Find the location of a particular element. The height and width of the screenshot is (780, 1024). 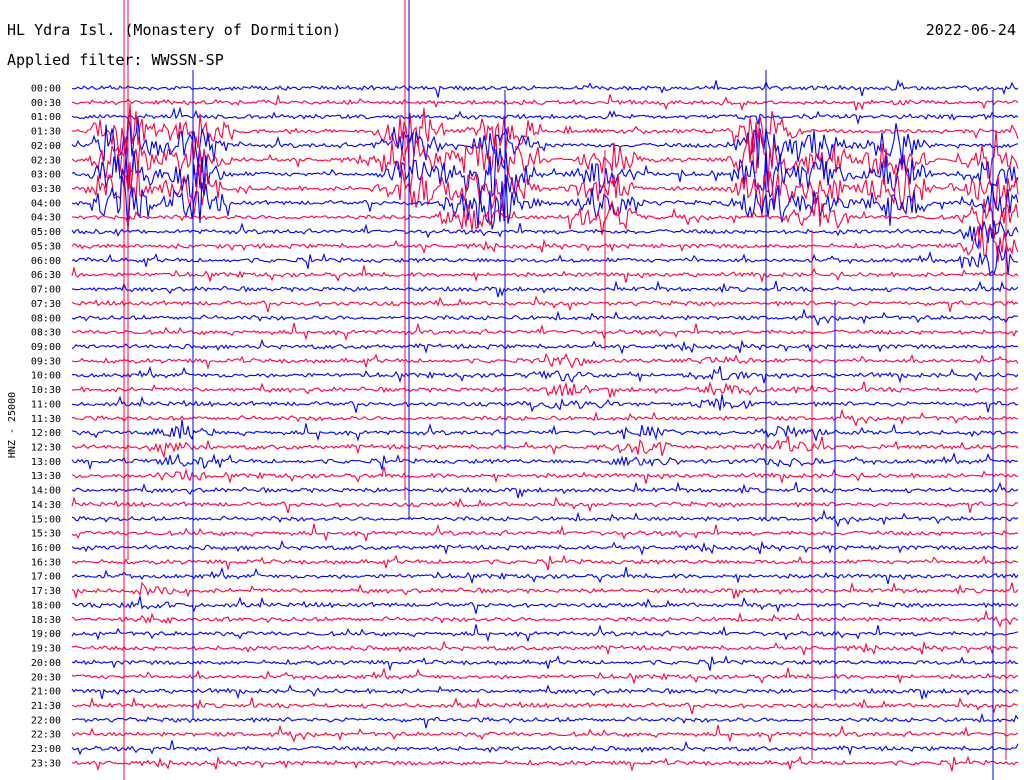

station-title: HL Ydra Isl. (Monastery of Dormition) is located at coordinates (174, 30).